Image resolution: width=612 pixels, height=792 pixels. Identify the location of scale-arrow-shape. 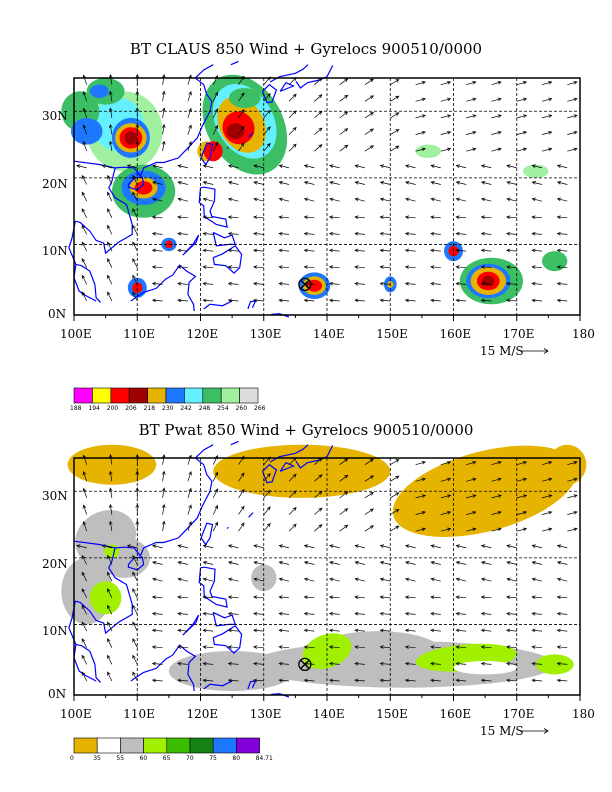
(534, 351).